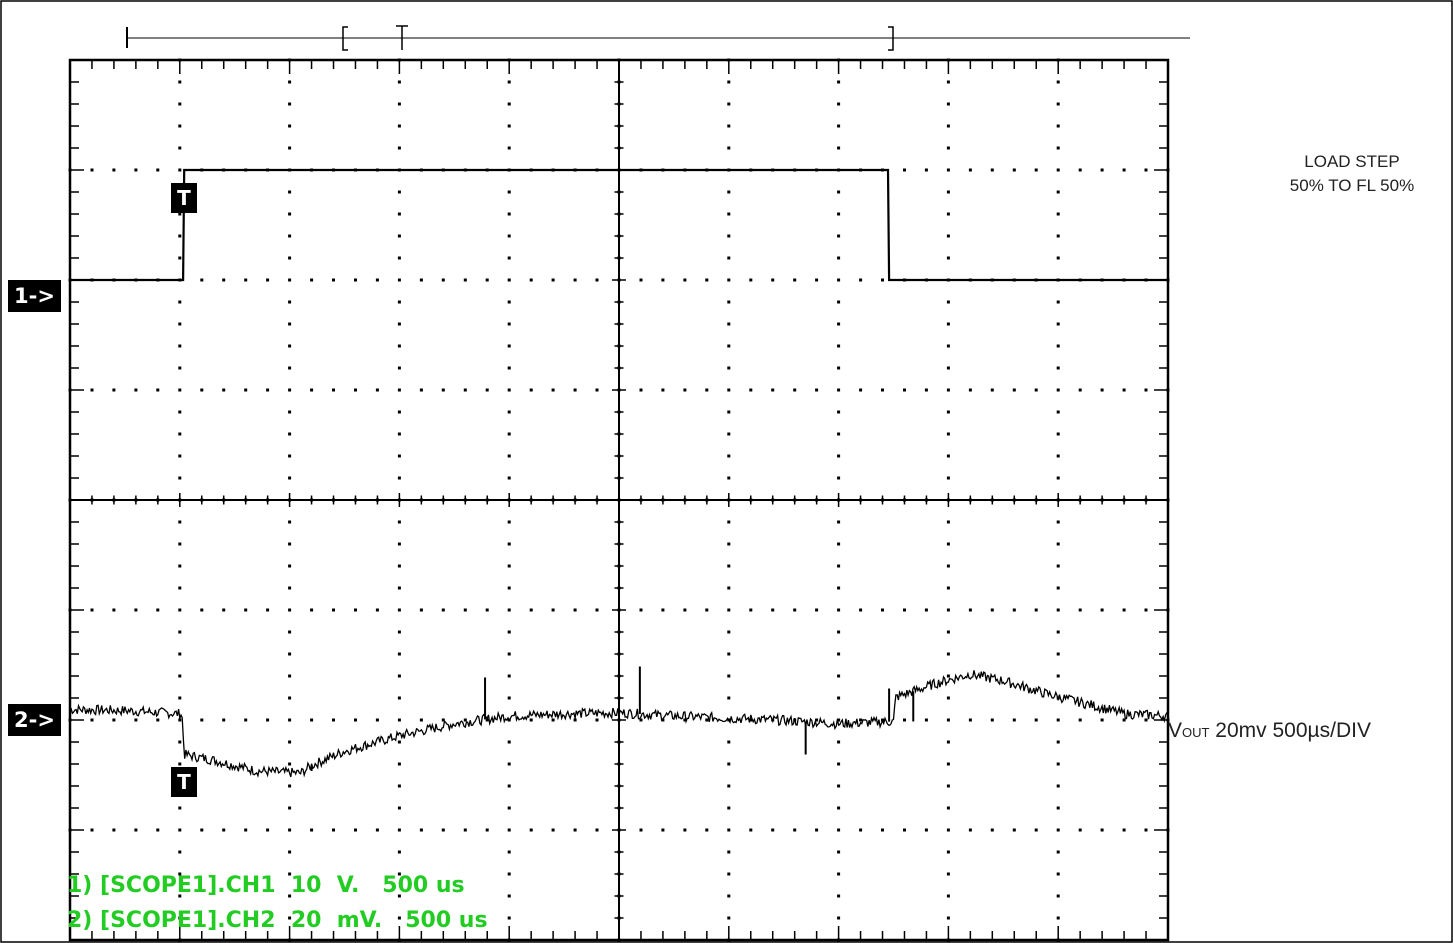 The image size is (1453, 943). I want to click on channel-1-readout: 1) [SCOPE1].CH1 10 V. 500 us, so click(266, 885).